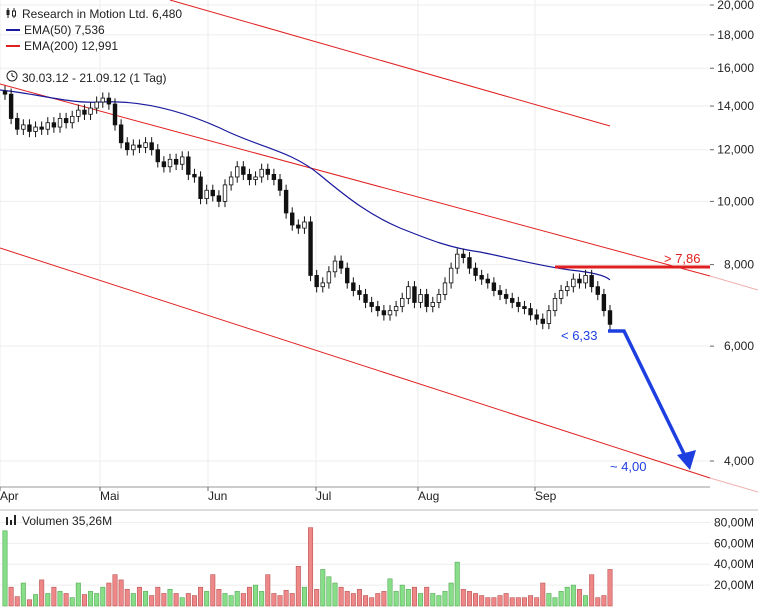 The image size is (758, 608). I want to click on volume-grid, so click(355, 553).